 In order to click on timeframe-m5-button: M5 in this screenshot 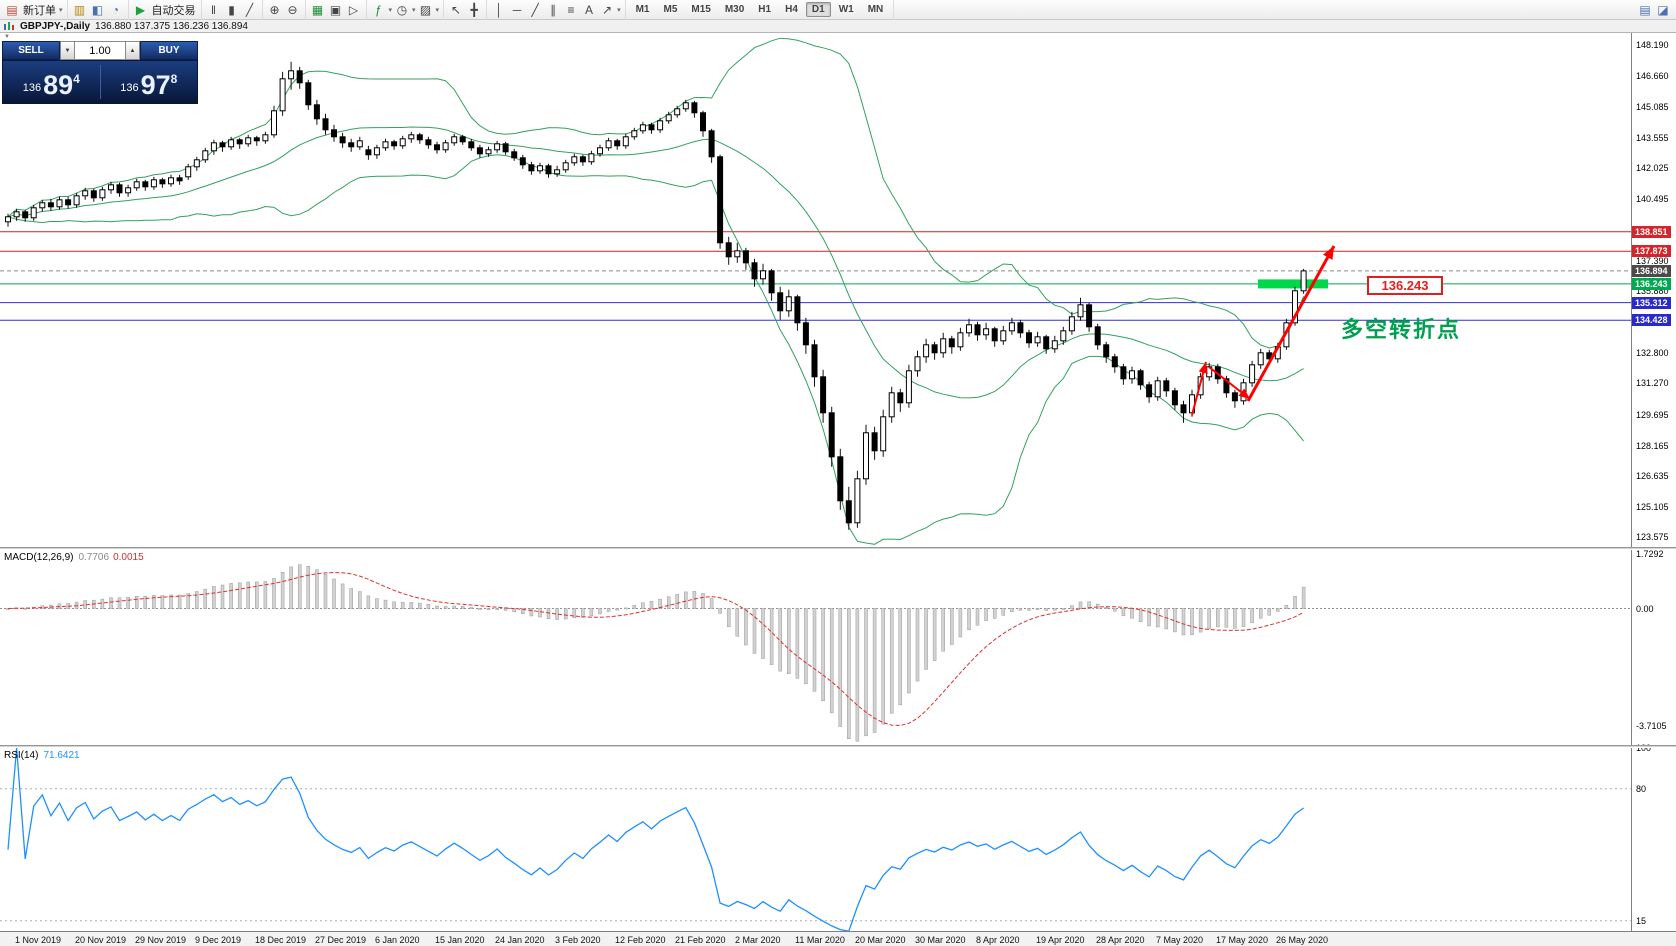, I will do `click(670, 9)`.